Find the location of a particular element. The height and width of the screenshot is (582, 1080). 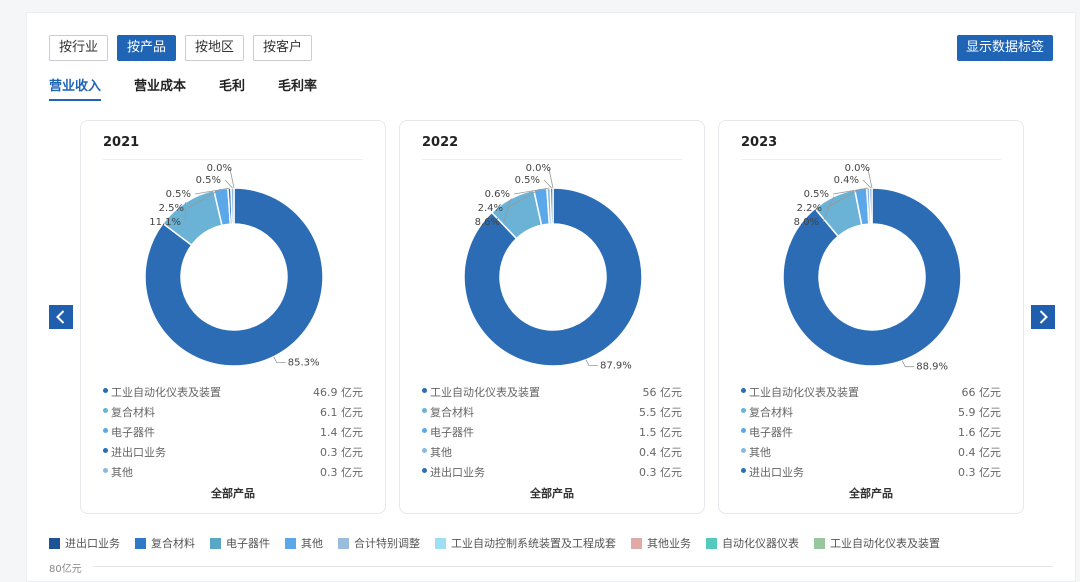

bottom-legend-item: 自动化仪器仪表 is located at coordinates (752, 543).